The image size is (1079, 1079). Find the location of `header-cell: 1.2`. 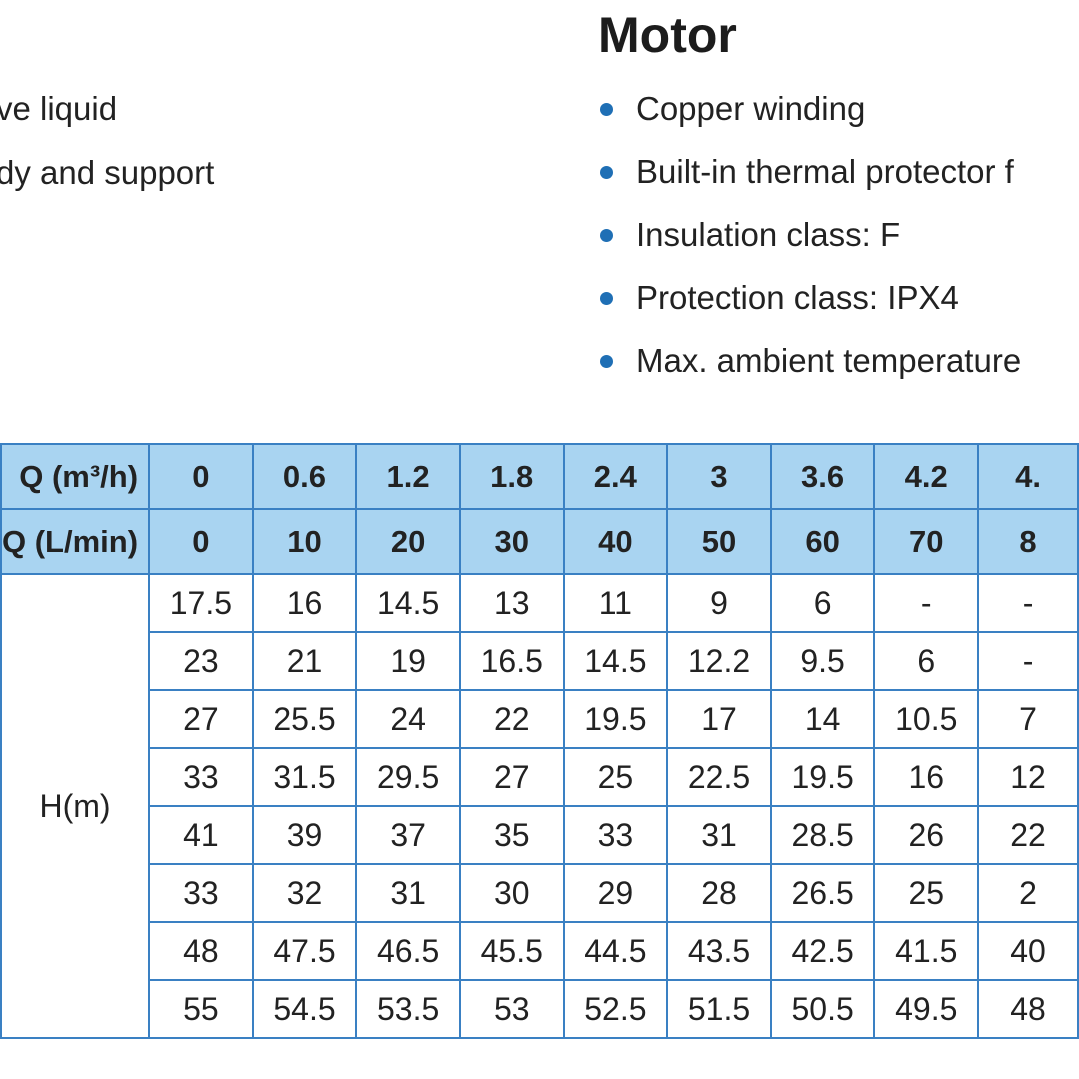

header-cell: 1.2 is located at coordinates (408, 476).